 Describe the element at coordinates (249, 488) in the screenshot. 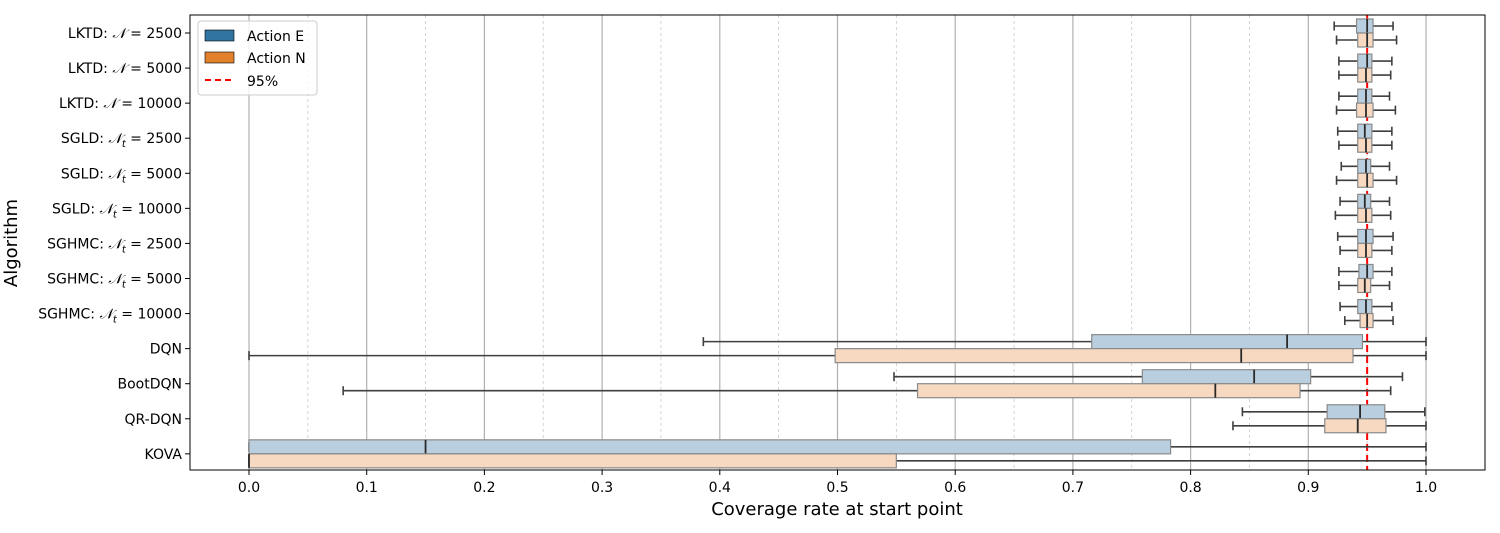

I see `x-tick-label: 0.0` at that location.